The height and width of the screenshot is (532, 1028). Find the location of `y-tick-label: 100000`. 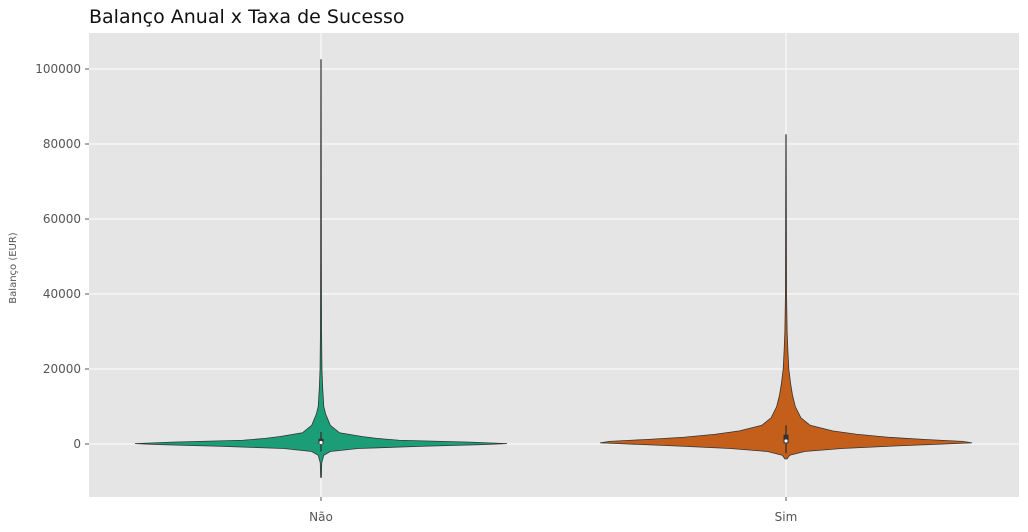

y-tick-label: 100000 is located at coordinates (58, 69).